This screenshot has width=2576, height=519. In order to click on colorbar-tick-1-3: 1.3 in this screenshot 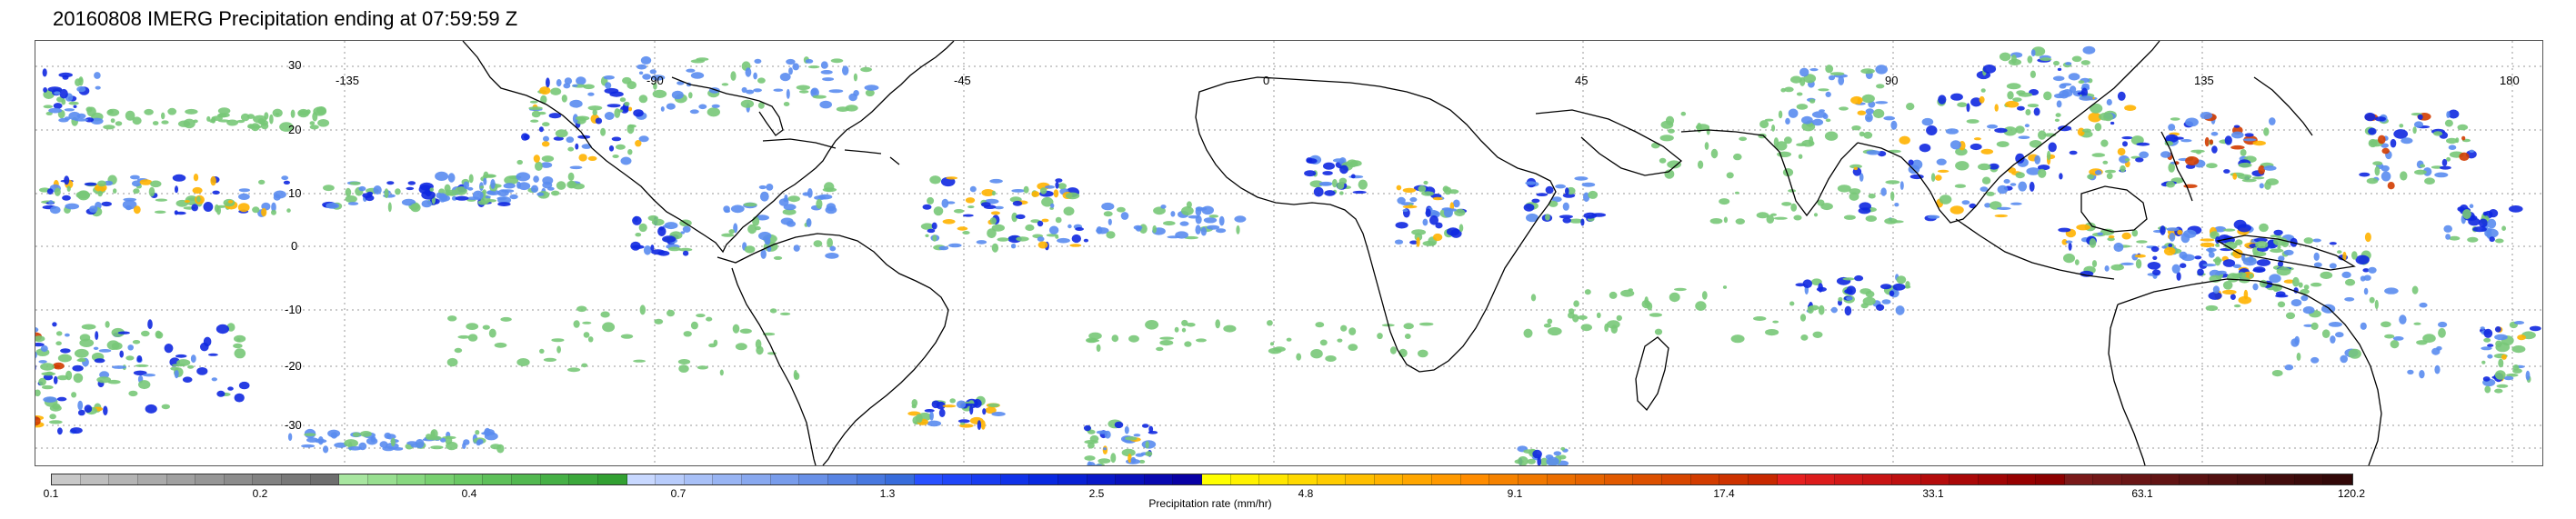, I will do `click(887, 493)`.